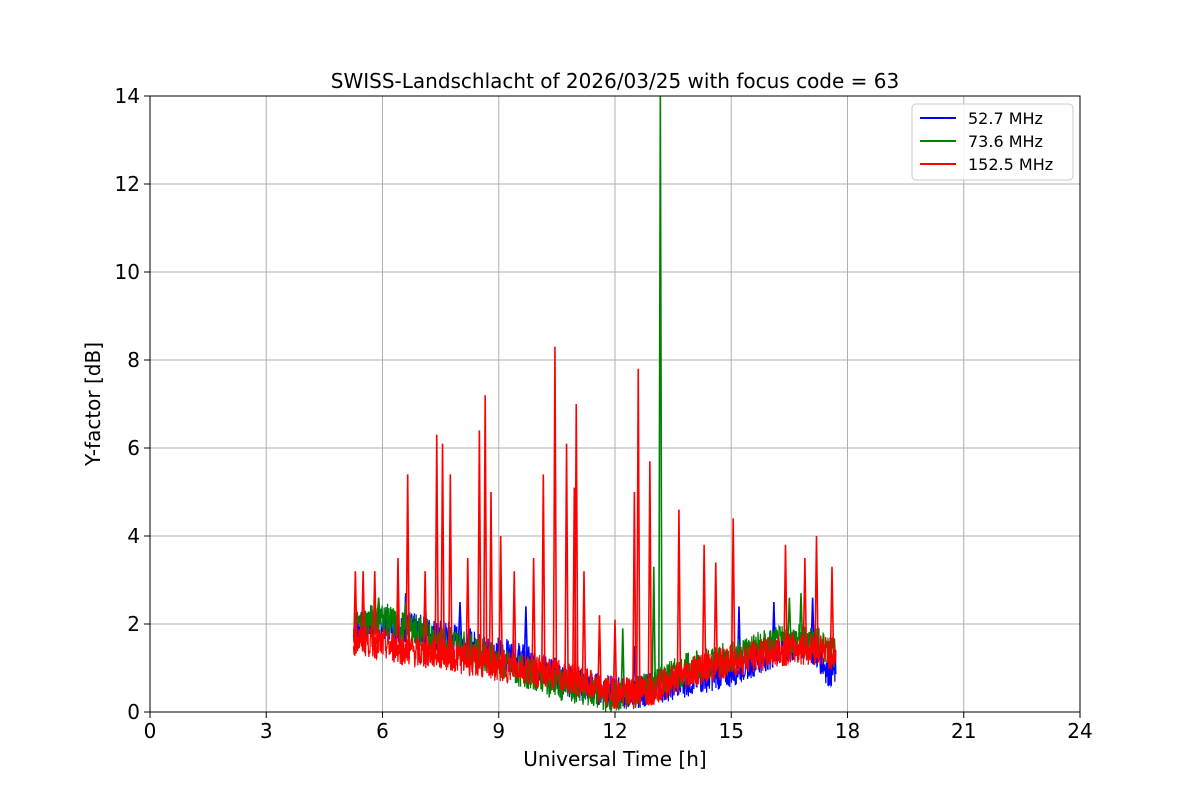 This screenshot has height=800, width=1200. I want to click on x-tick-label: 3, so click(266, 731).